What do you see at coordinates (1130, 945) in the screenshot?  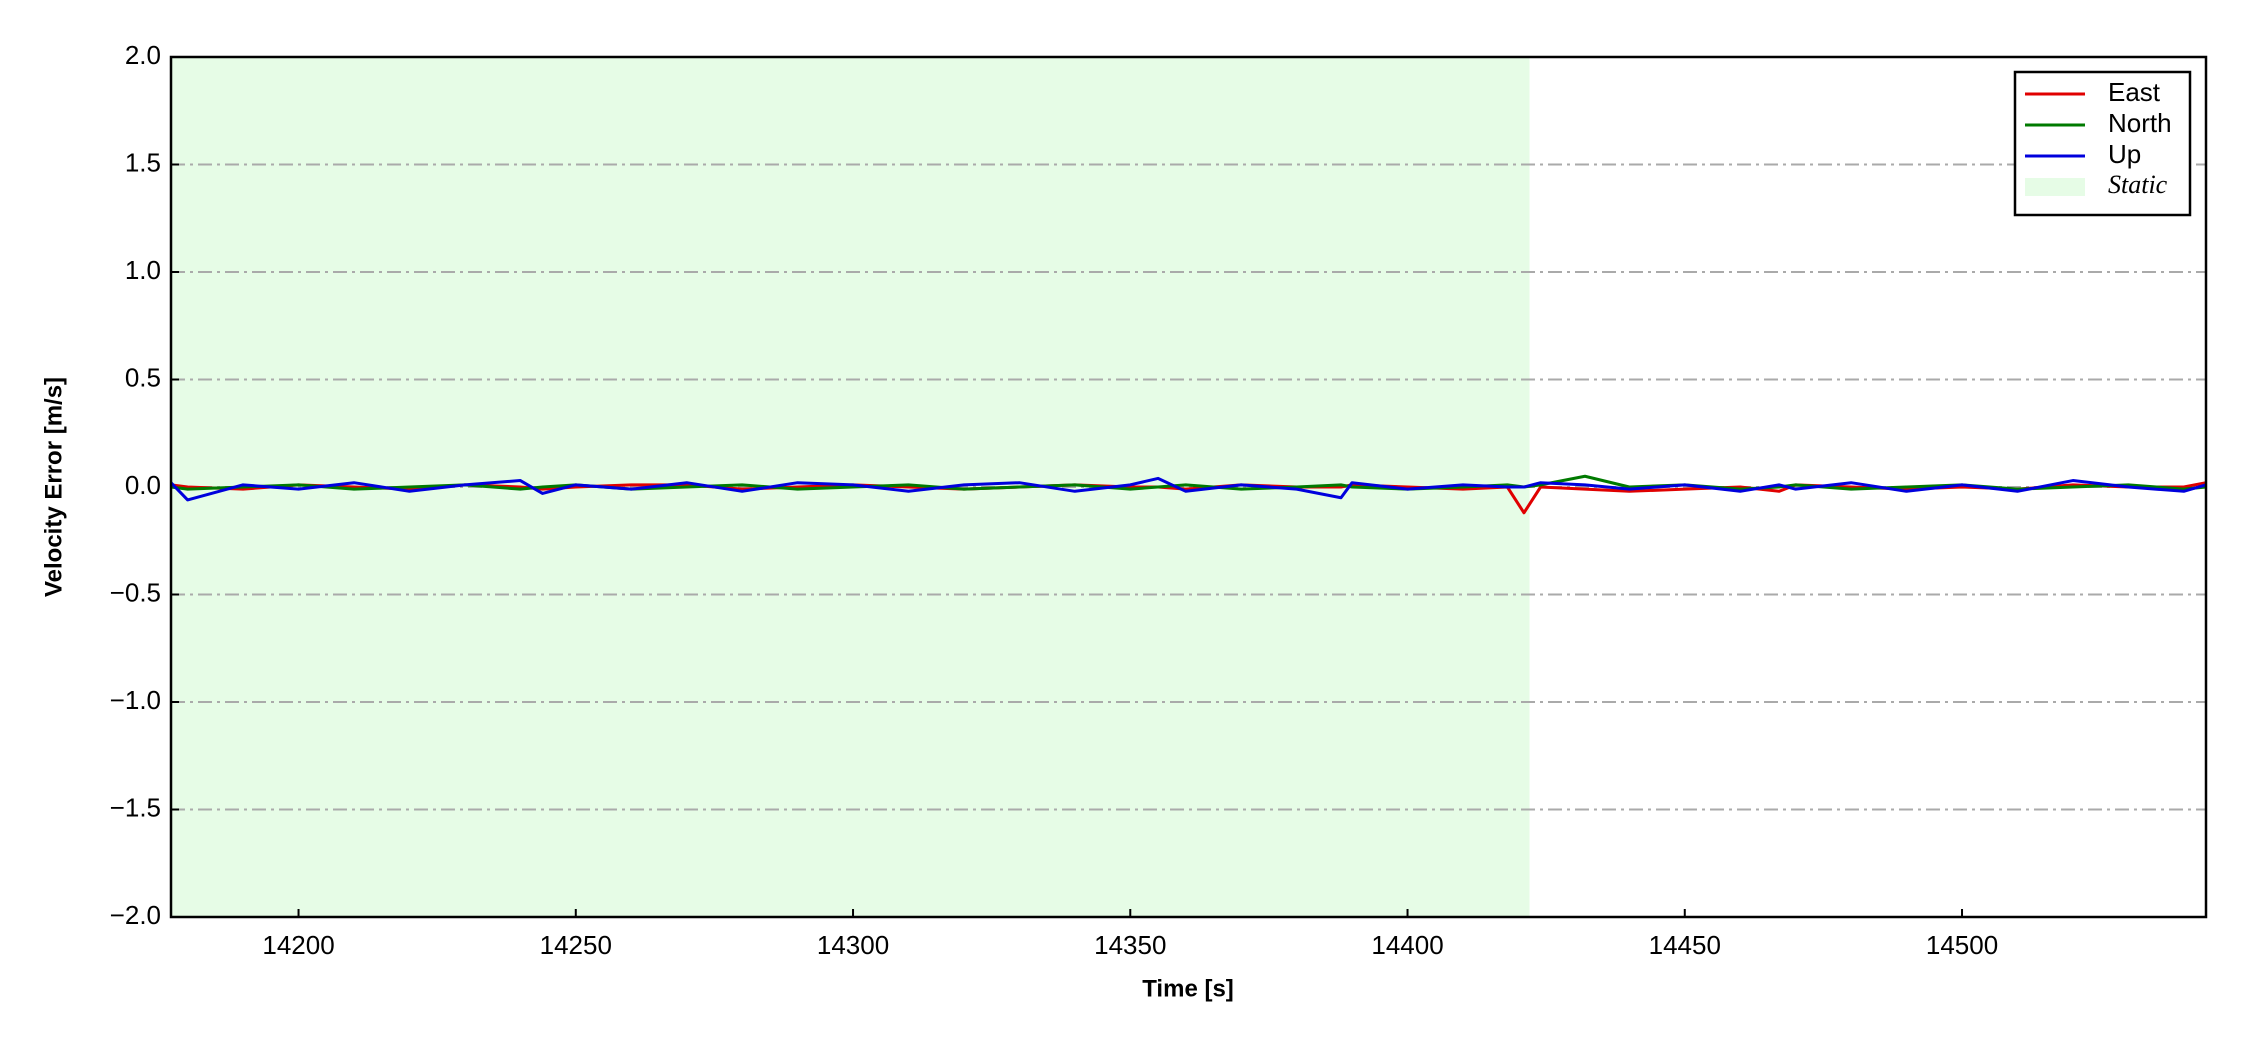 I see `x-tick-label: 14350` at bounding box center [1130, 945].